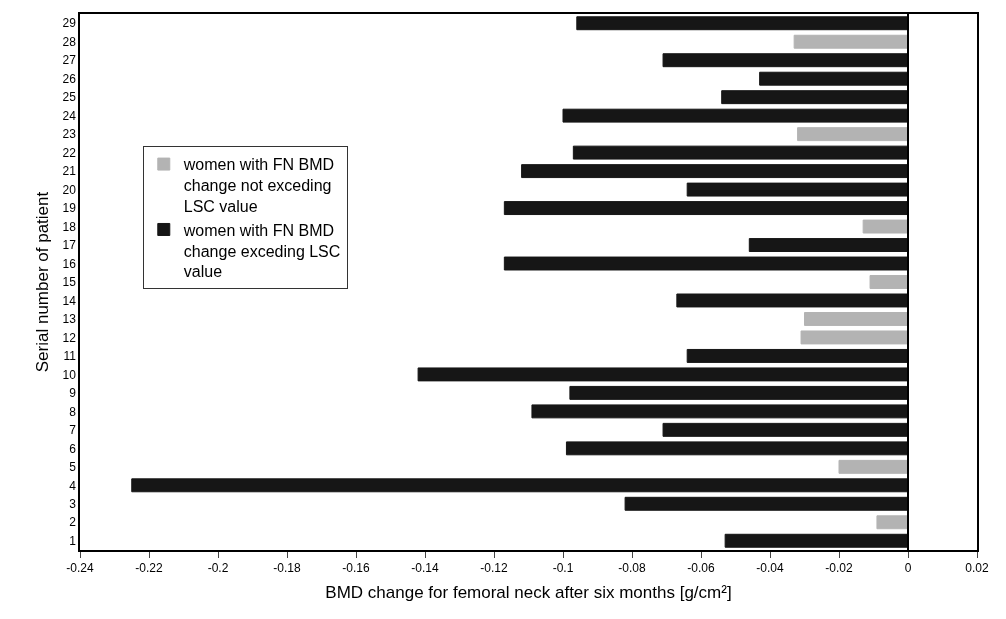 Image resolution: width=1006 pixels, height=619 pixels. I want to click on y-tick-label: 24, so click(69, 115).